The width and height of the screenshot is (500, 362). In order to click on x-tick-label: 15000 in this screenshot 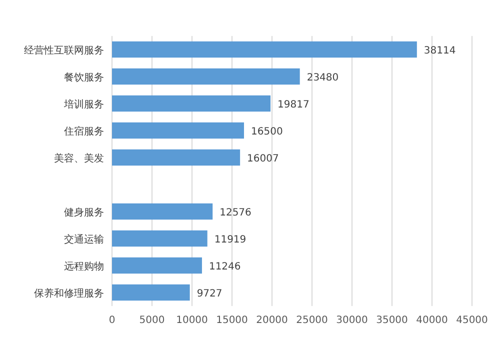, I will do `click(232, 320)`.